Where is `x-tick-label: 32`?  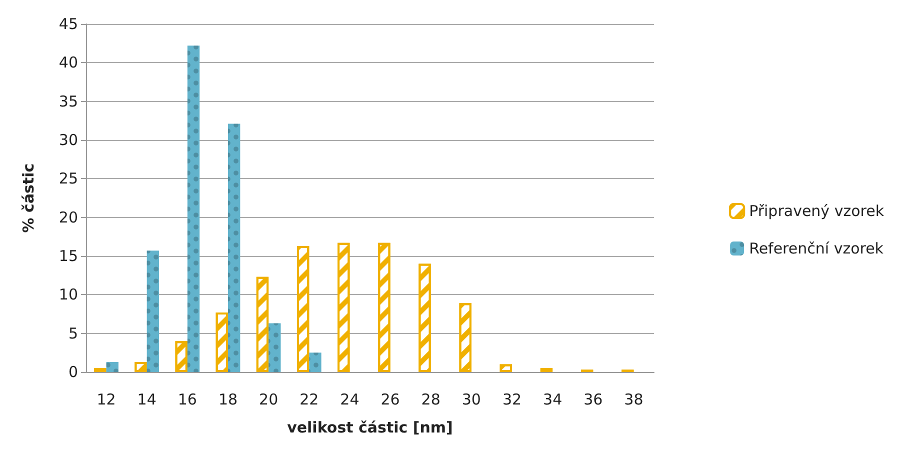
x-tick-label: 32 is located at coordinates (512, 399).